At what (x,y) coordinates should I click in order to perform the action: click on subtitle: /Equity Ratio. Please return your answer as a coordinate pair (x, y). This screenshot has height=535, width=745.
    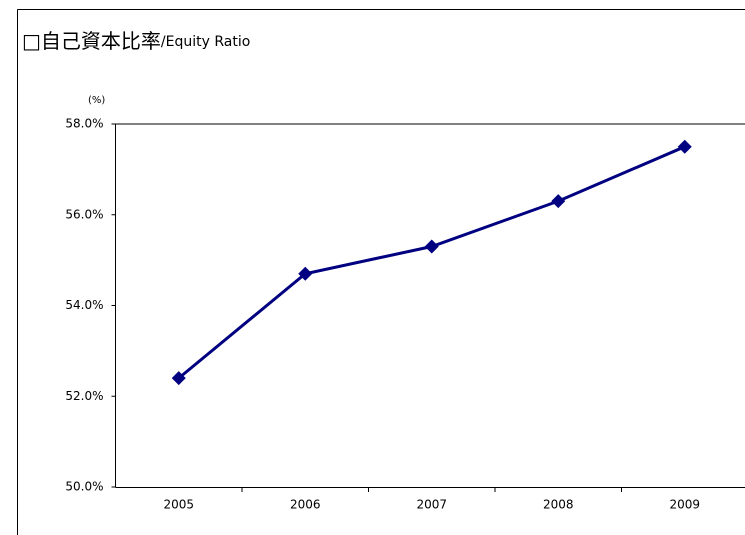
    Looking at the image, I should click on (205, 42).